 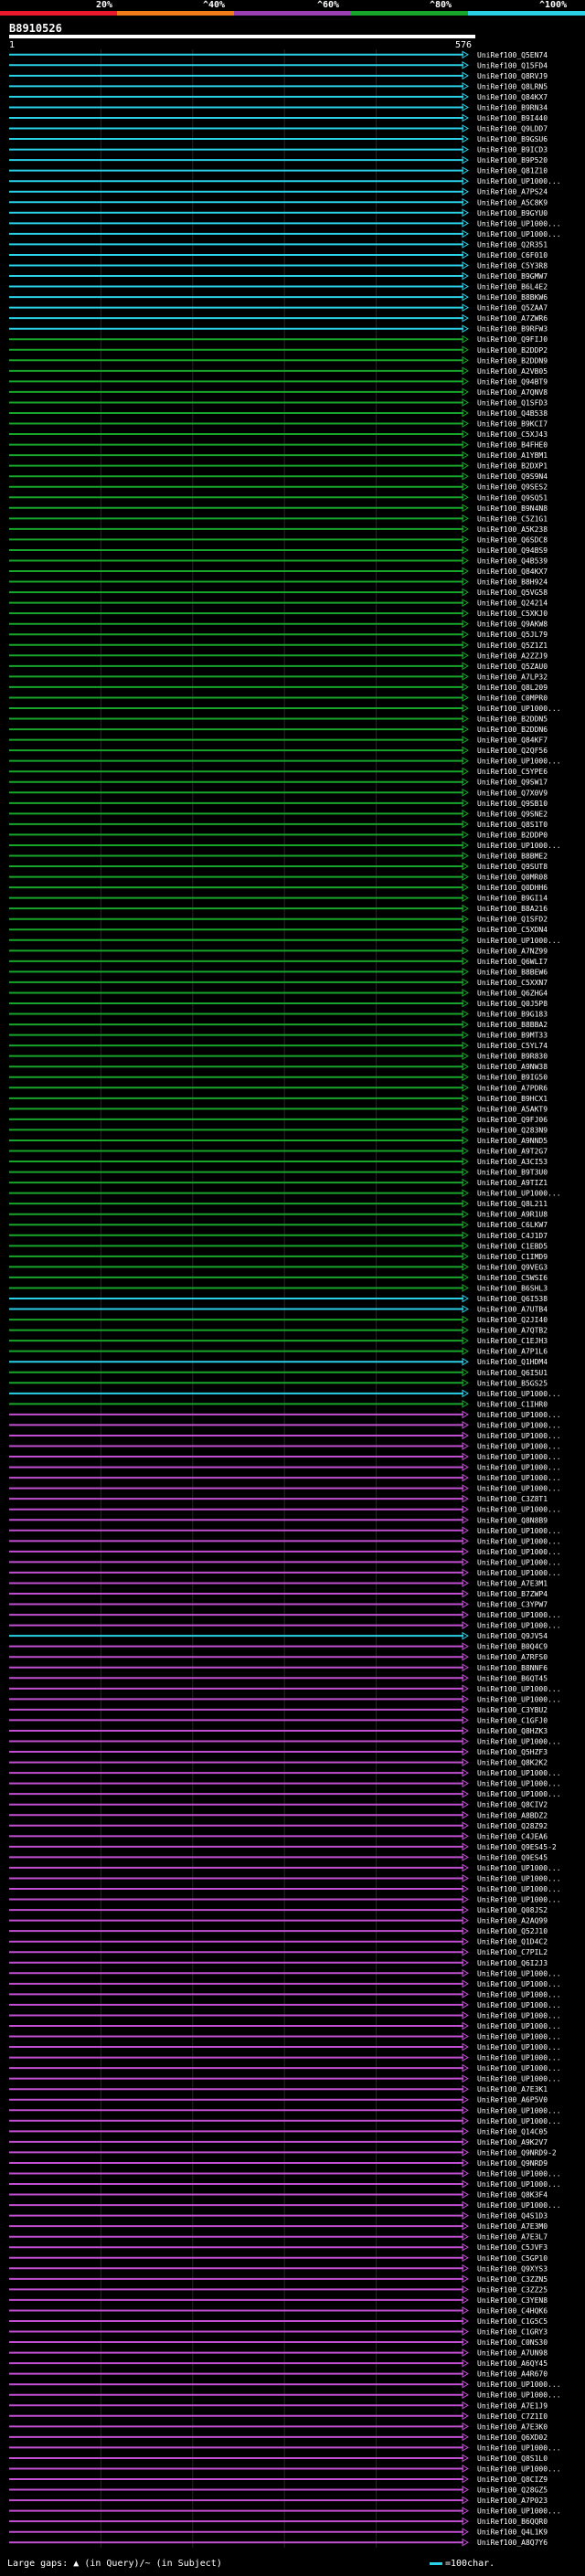 I want to click on hit-id-label: UniRef100_B2DDN9, so click(x=512, y=360).